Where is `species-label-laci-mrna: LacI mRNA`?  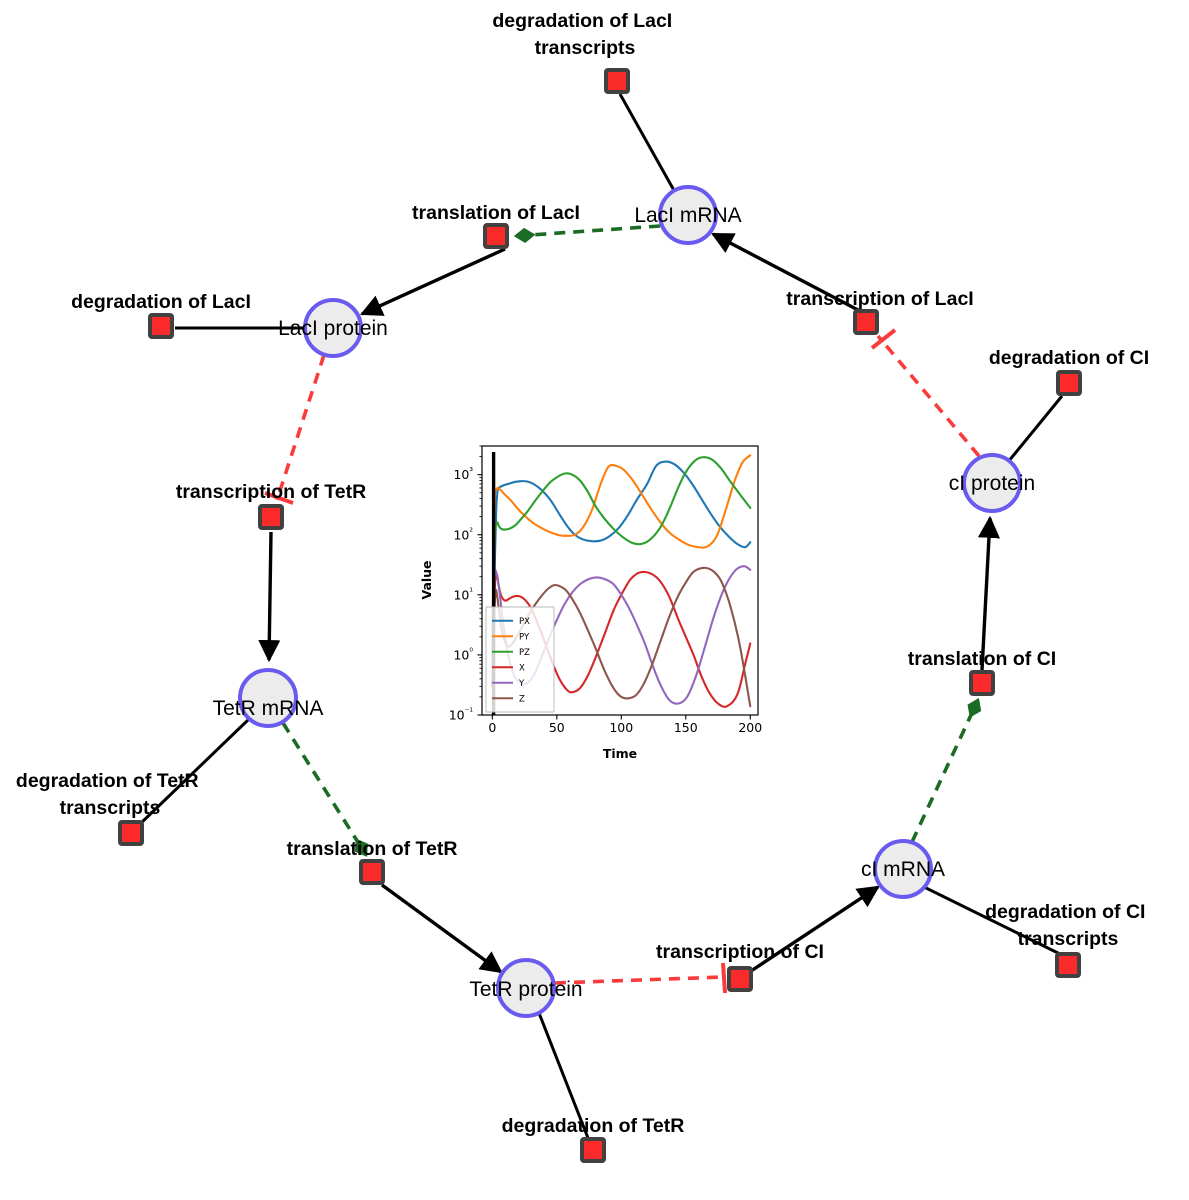 species-label-laci-mrna: LacI mRNA is located at coordinates (687, 215).